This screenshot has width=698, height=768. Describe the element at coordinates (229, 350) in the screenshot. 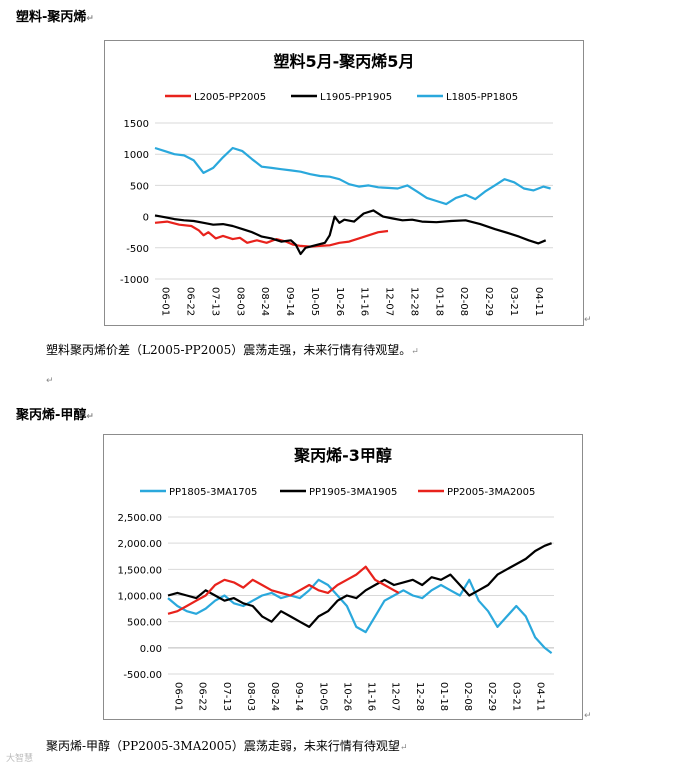

I see `section1-paragraph-text: 塑料聚丙烯价差（L2005-PP2005）震荡走强，未来行情有待观望。` at that location.